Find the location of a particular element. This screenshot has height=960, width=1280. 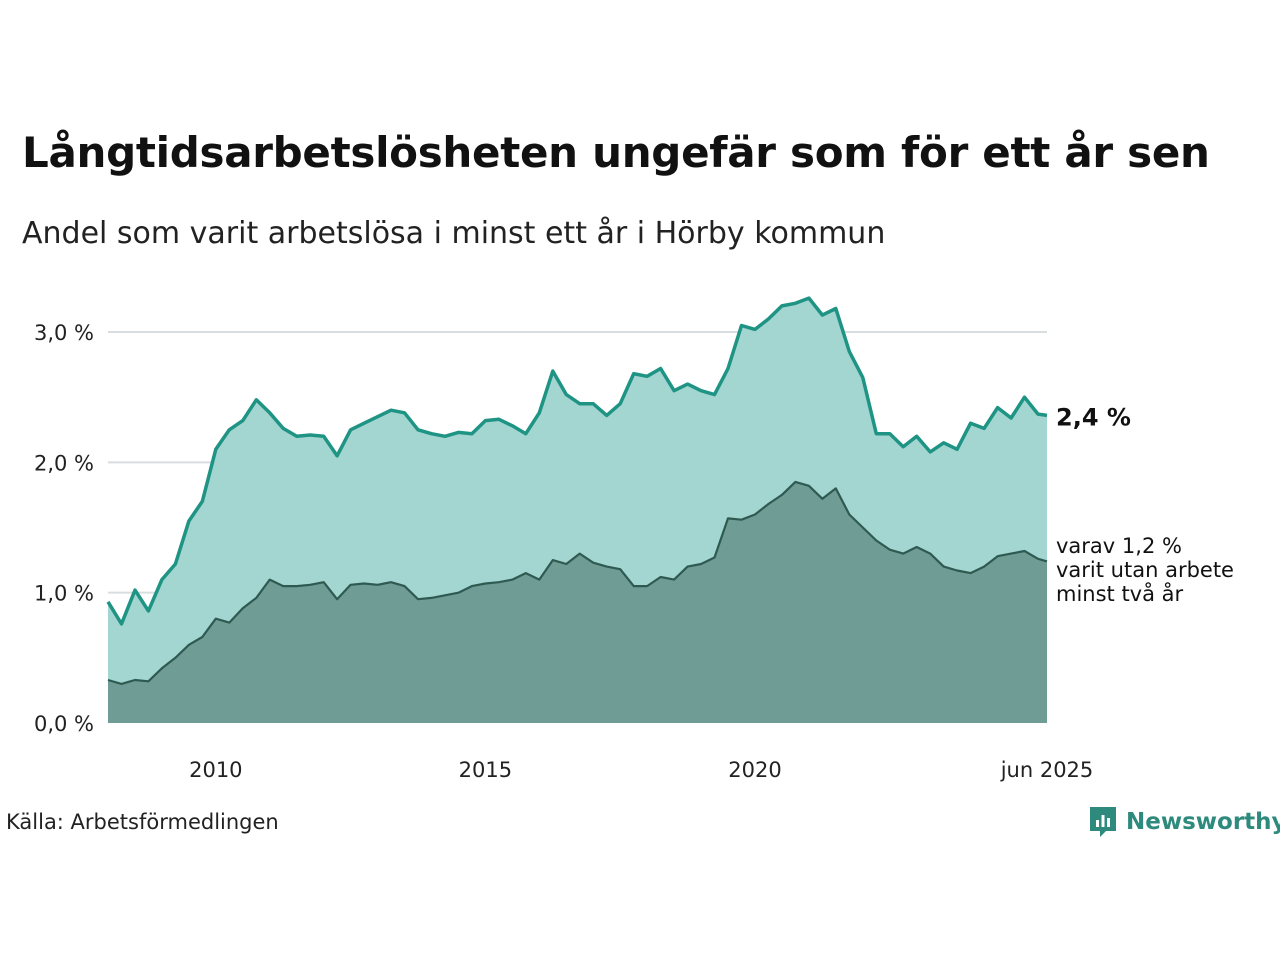

source-note: Källa: Arbetsförmedlingen is located at coordinates (142, 822).